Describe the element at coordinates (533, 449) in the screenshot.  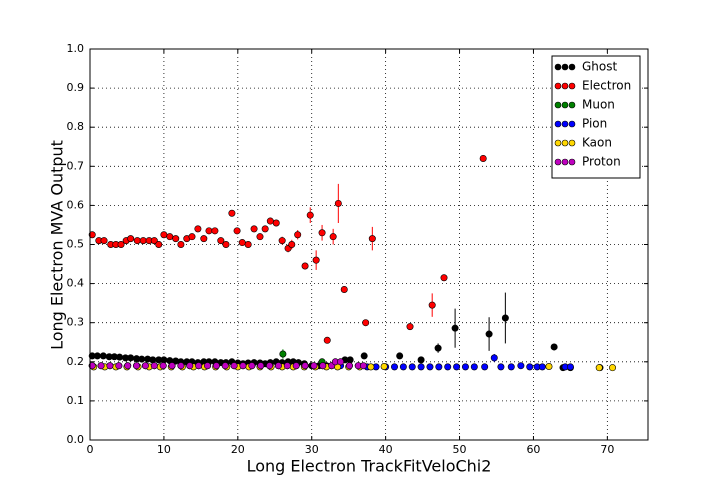
I see `x-tick-label: 60` at that location.